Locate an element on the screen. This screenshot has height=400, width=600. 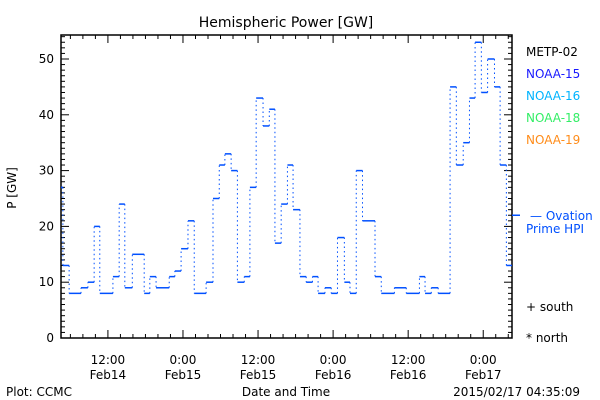
legend-item: NOAA-18 is located at coordinates (553, 118).